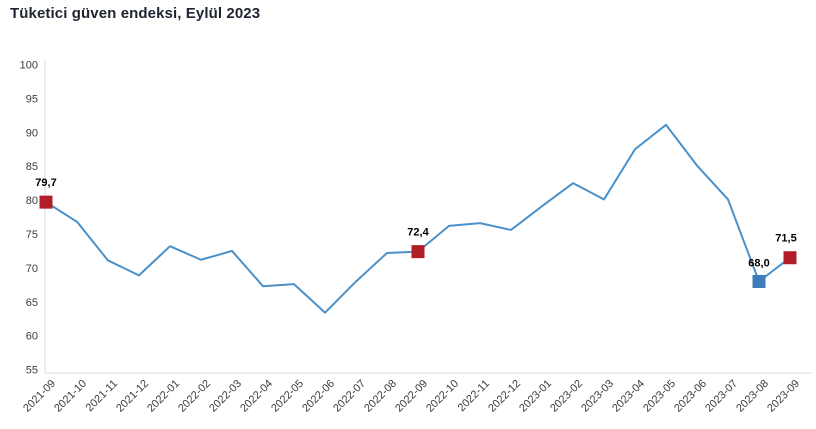 This screenshot has width=816, height=429. Describe the element at coordinates (32, 235) in the screenshot. I see `y-axis-tick-label: 75` at that location.